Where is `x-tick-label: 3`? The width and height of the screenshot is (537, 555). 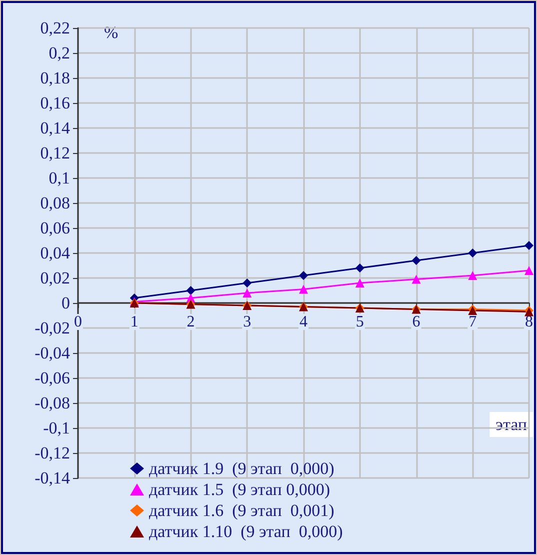
x-tick-label: 3 is located at coordinates (247, 322).